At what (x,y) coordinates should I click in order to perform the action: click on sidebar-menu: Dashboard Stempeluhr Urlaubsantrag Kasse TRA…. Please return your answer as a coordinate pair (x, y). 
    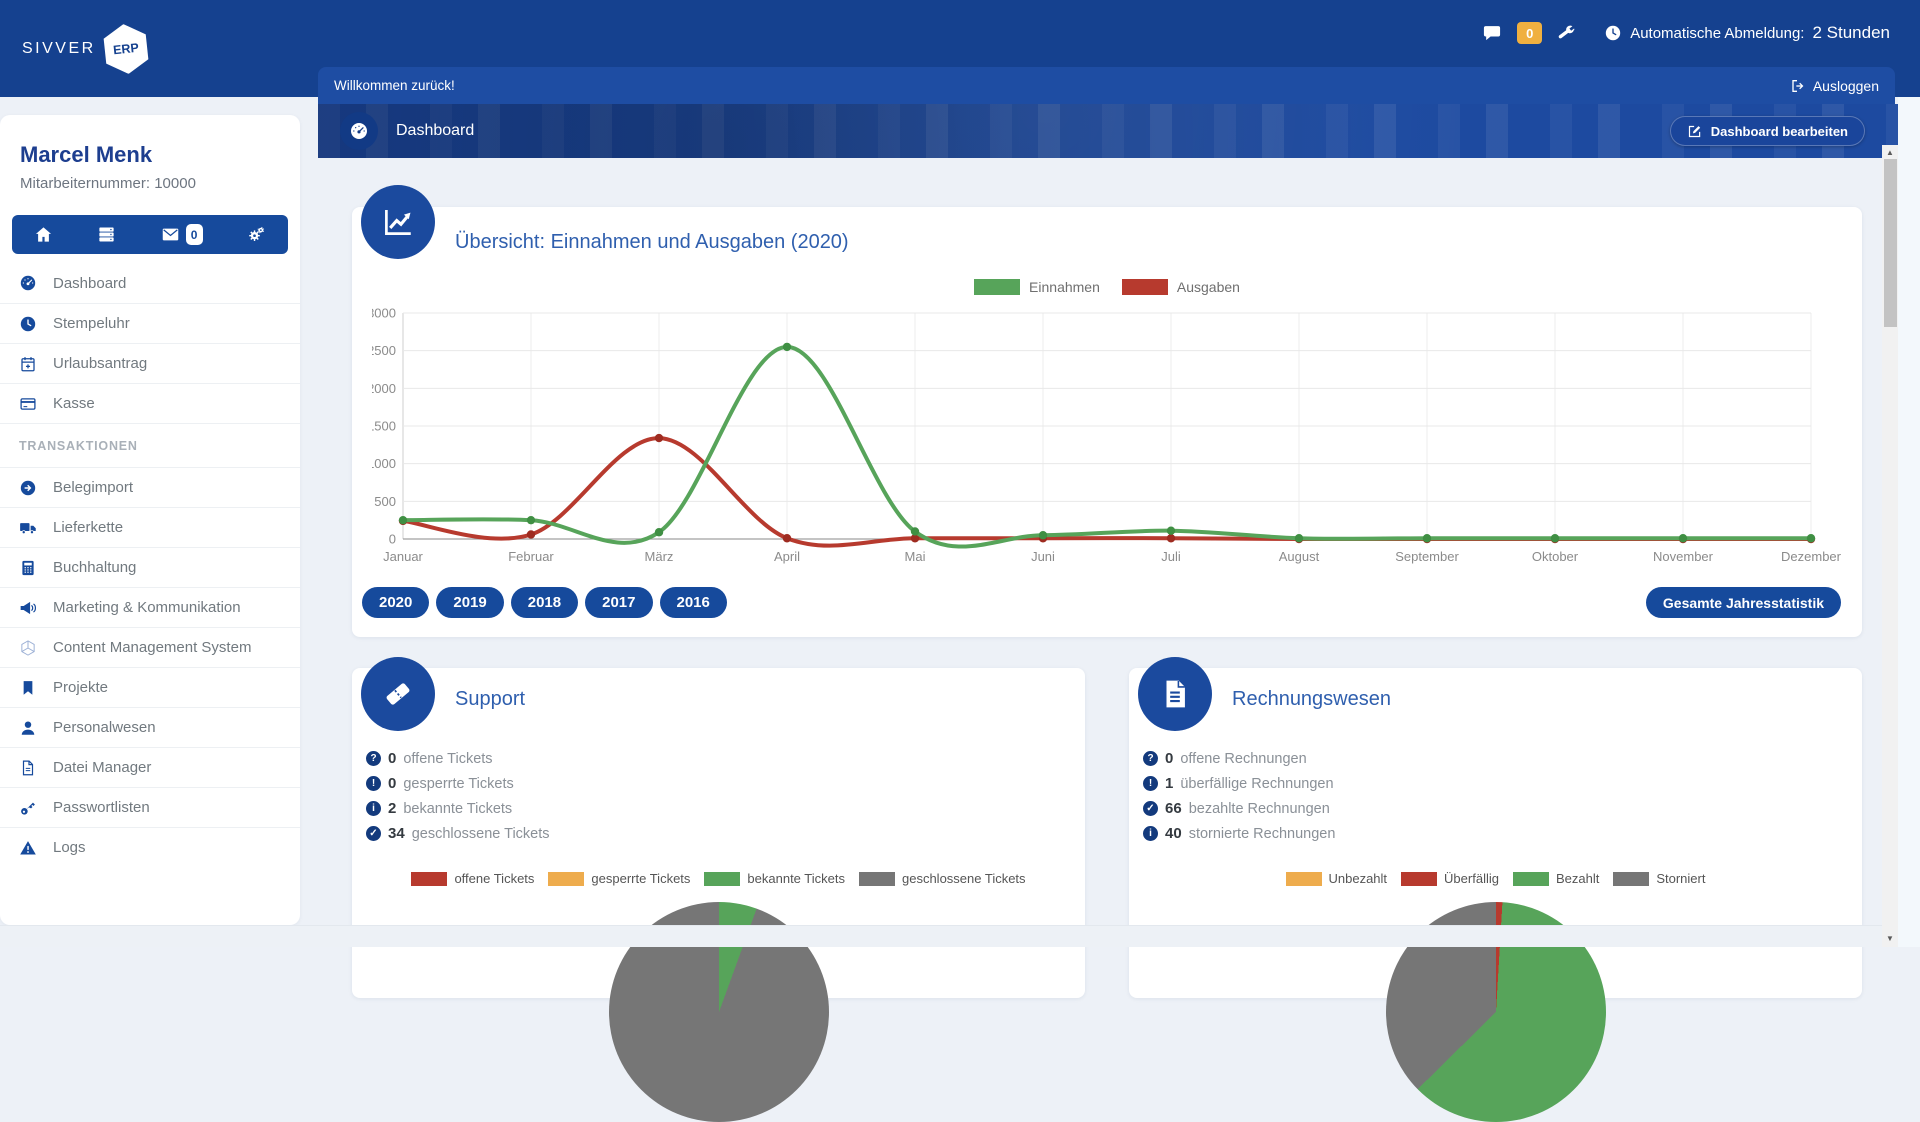
    Looking at the image, I should click on (150, 565).